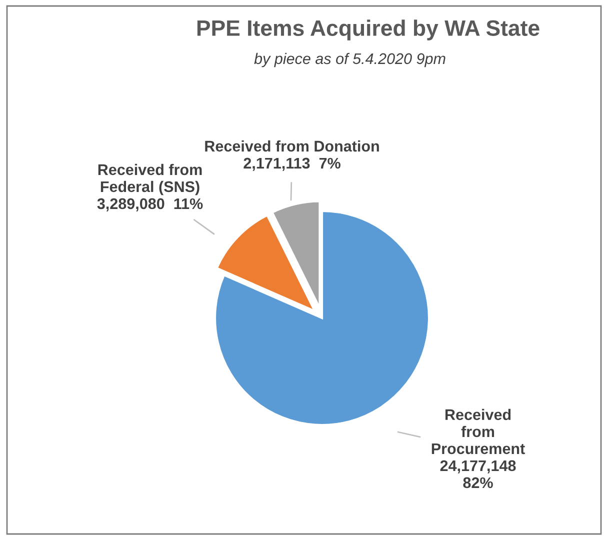  I want to click on slice-label: Received from Federal (SNS), so click(150, 180).